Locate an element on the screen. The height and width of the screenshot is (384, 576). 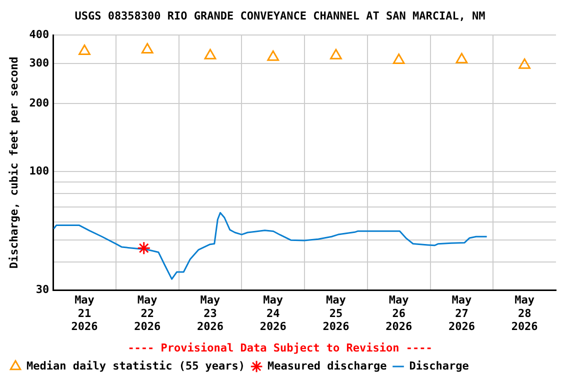
y-tick-label: 300 is located at coordinates (39, 63).